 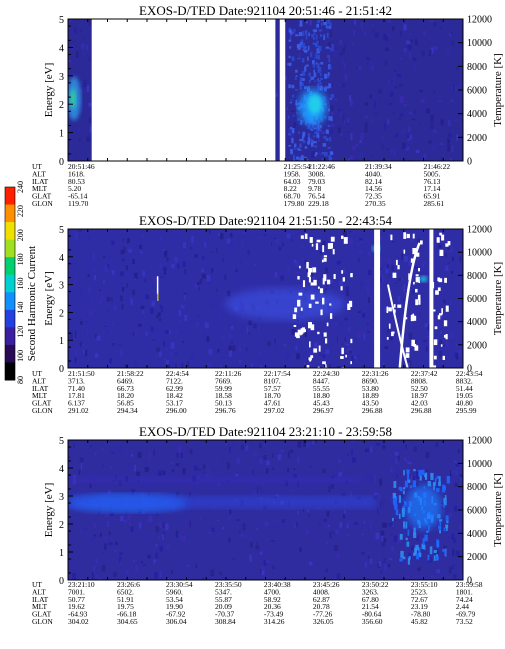 I want to click on ephemeris-value: -65.14, so click(x=78, y=196).